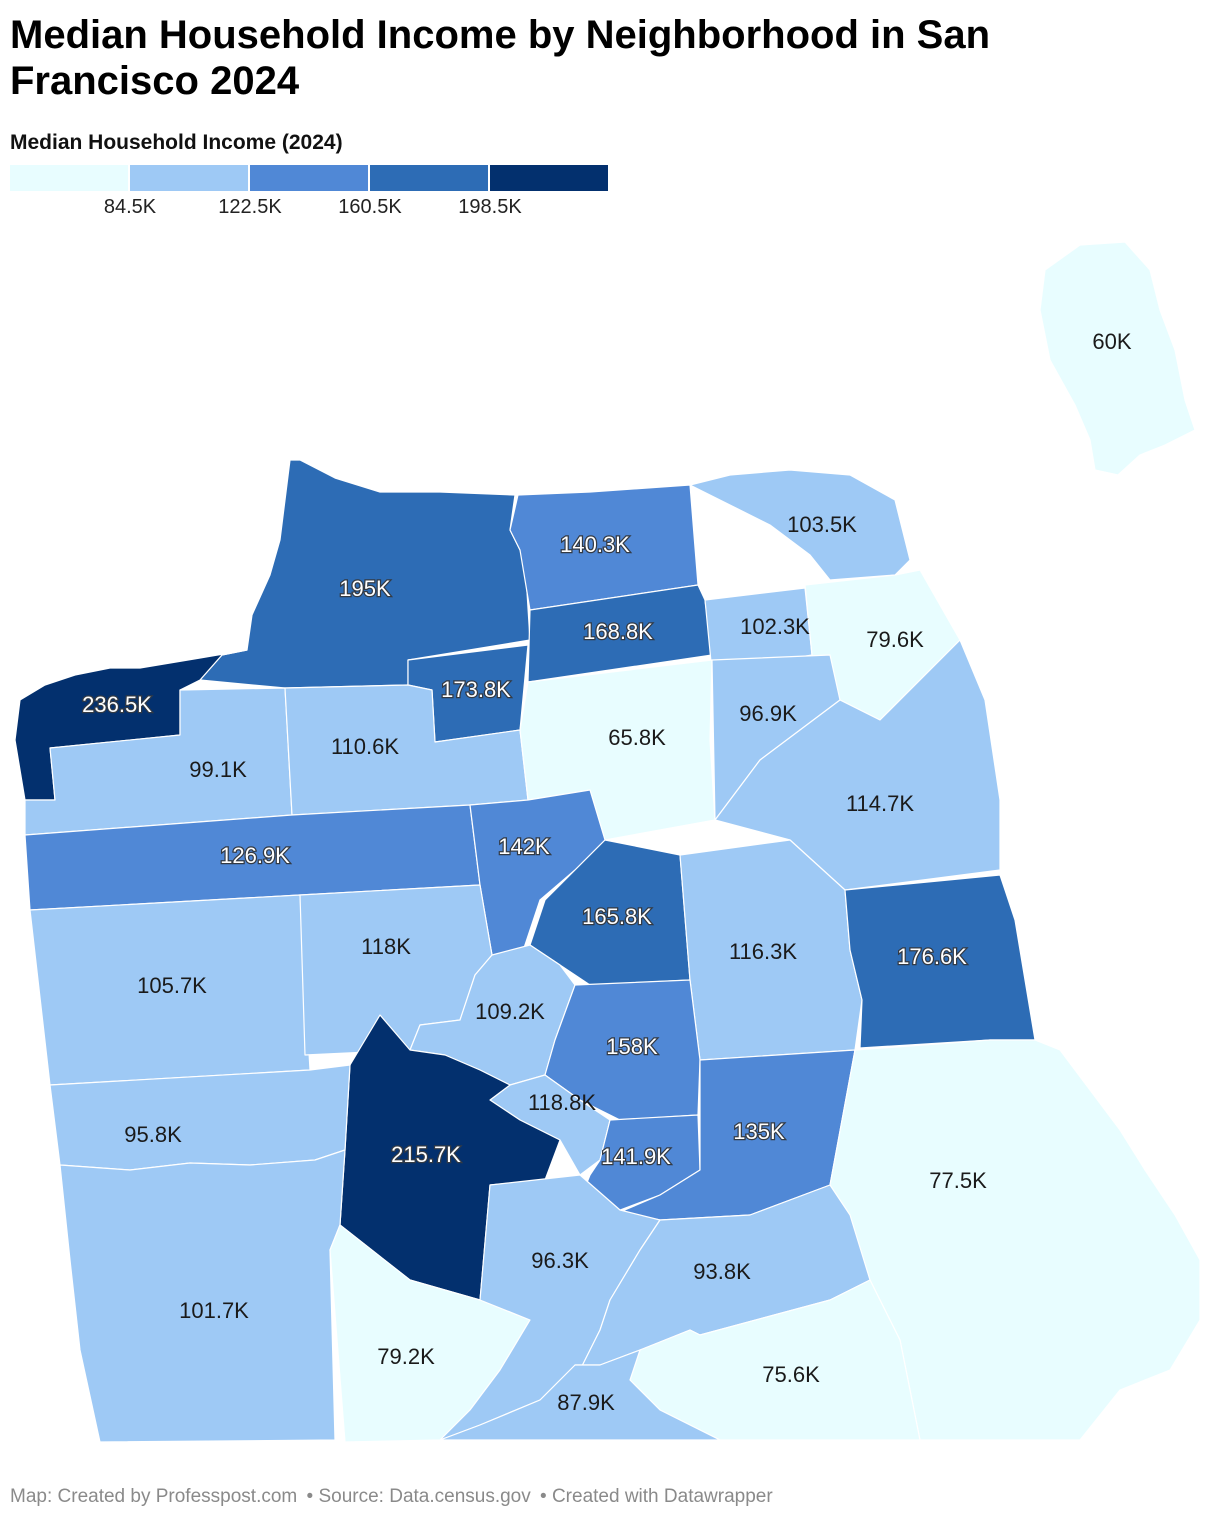  I want to click on legend-tick-2: 122.5K, so click(250, 207).